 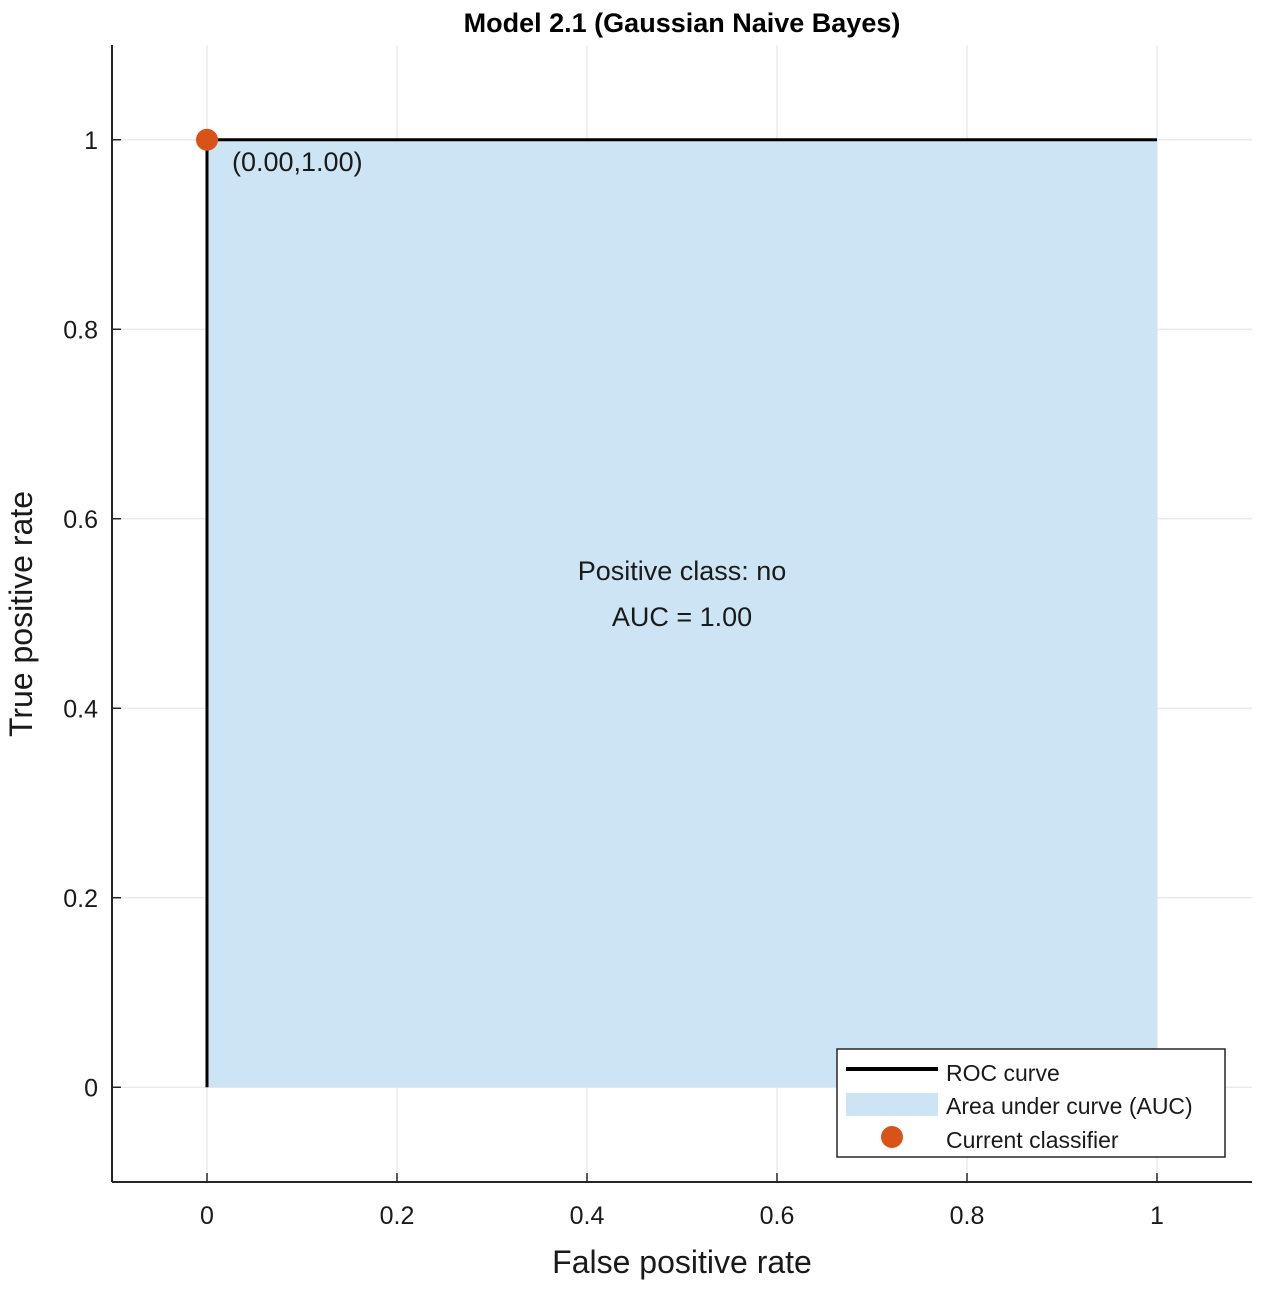 What do you see at coordinates (80, 899) in the screenshot?
I see `y-tick-label: 0.2` at bounding box center [80, 899].